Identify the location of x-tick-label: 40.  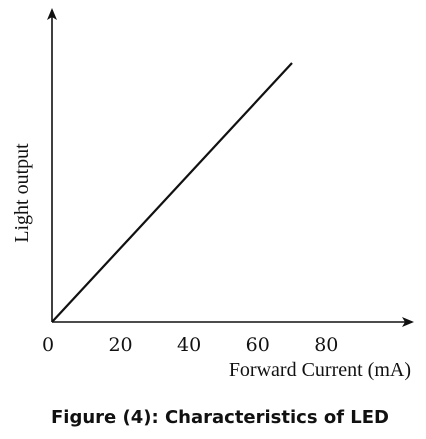
(189, 345).